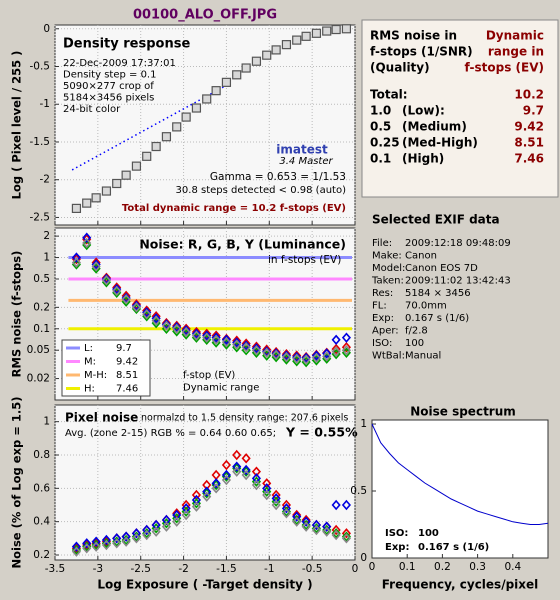  I want to click on table-value: 9.42, so click(529, 127).